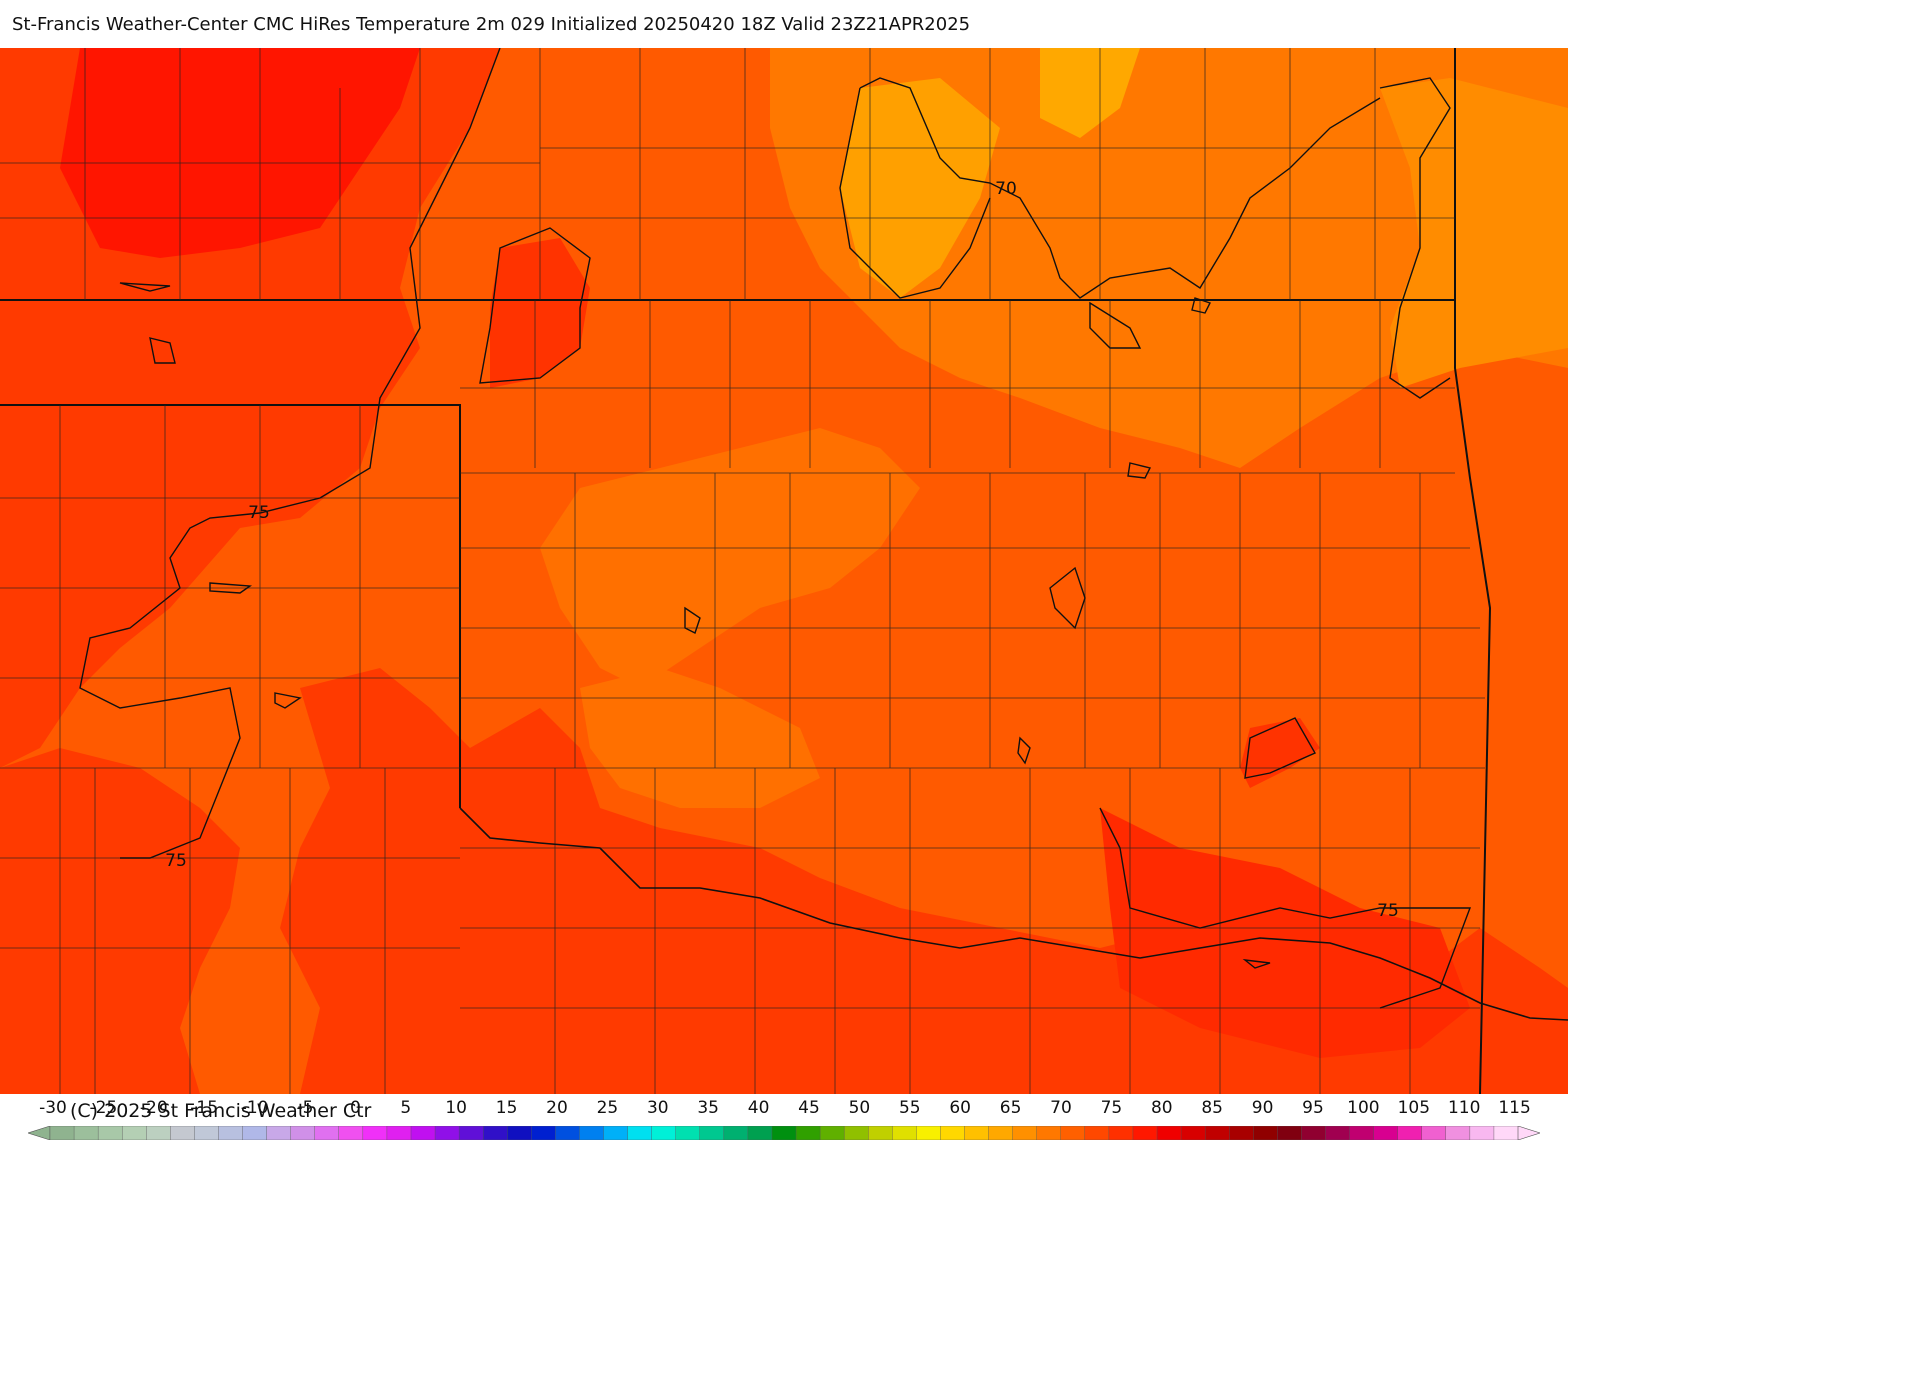  I want to click on colorbar-tick: 110, so click(1464, 1108).